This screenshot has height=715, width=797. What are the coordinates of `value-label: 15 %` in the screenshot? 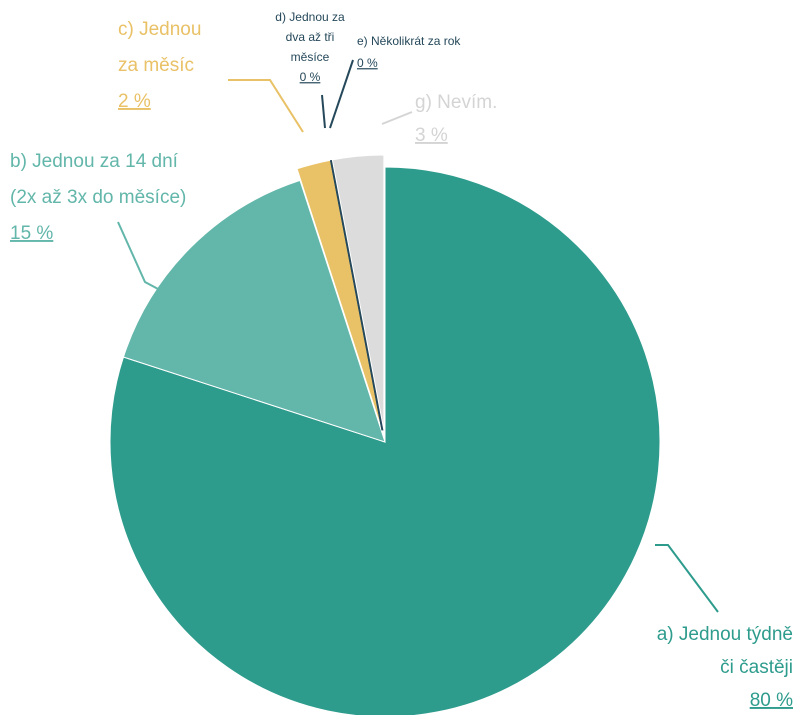 It's located at (31, 233).